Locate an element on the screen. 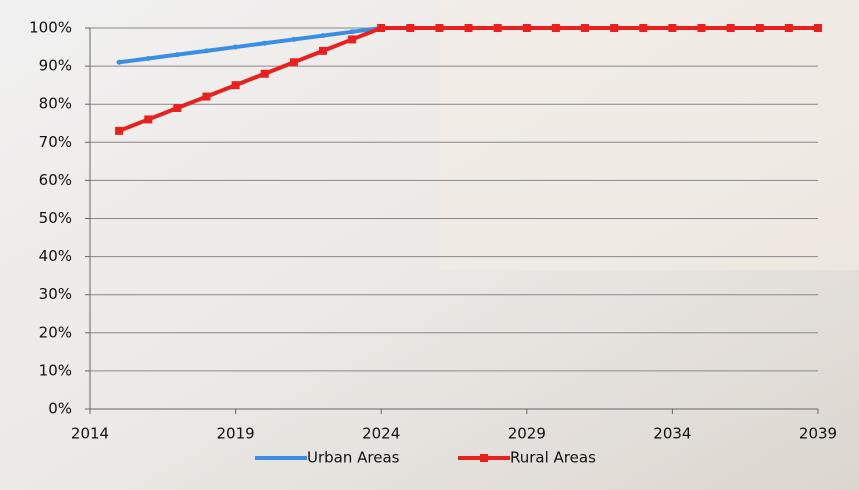  legend-label: Urban Areas is located at coordinates (353, 458).